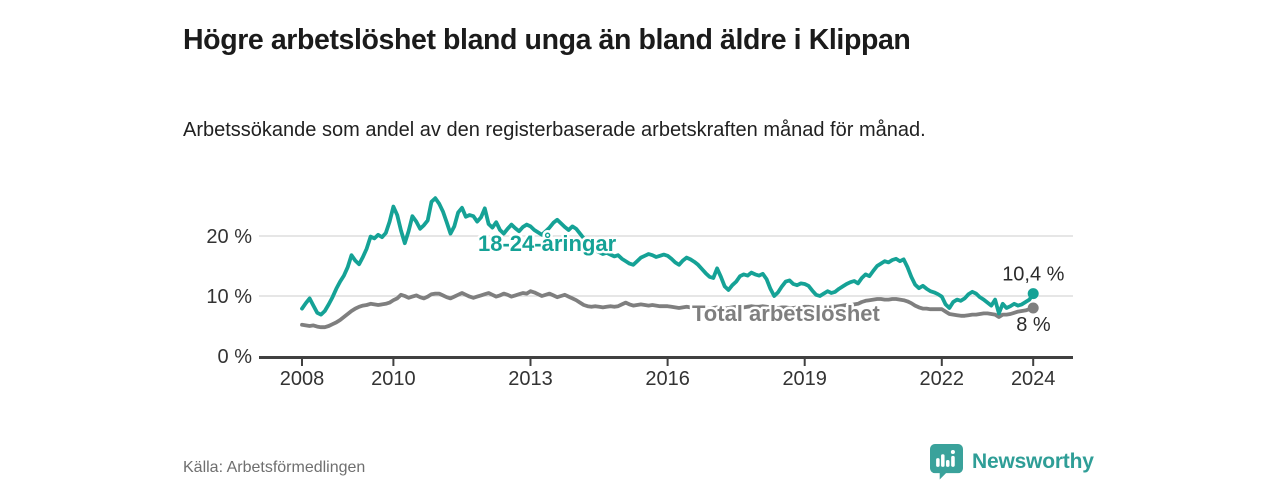  What do you see at coordinates (1033, 308) in the screenshot?
I see `series-end-dot-total` at bounding box center [1033, 308].